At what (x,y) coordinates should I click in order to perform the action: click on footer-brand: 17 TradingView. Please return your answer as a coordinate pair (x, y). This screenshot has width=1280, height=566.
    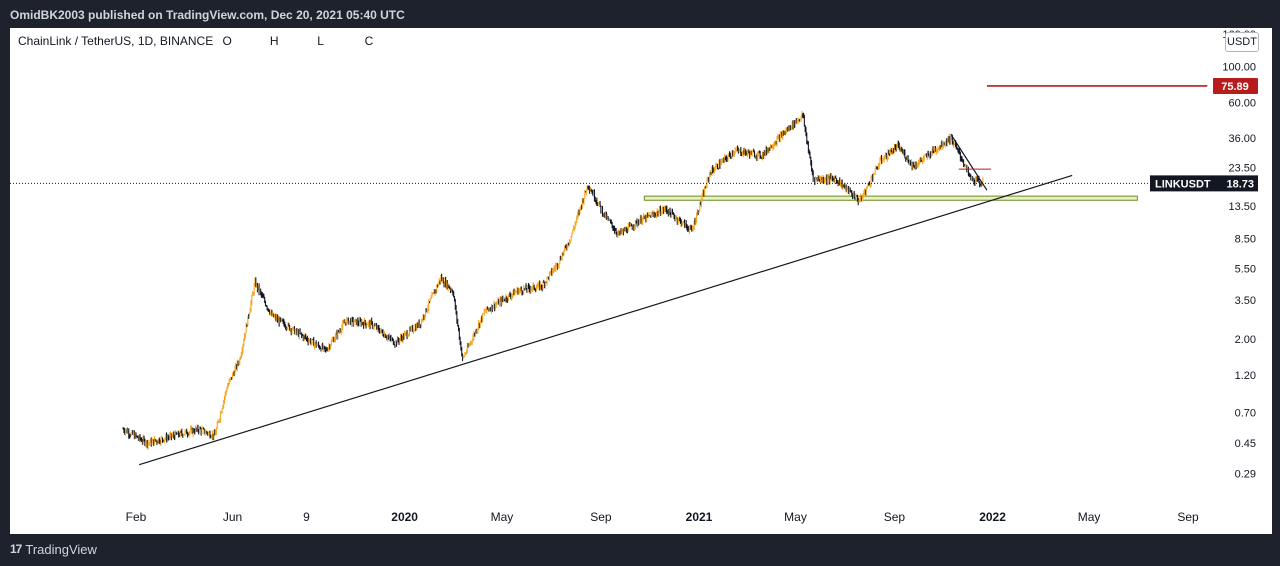
    Looking at the image, I should click on (53, 549).